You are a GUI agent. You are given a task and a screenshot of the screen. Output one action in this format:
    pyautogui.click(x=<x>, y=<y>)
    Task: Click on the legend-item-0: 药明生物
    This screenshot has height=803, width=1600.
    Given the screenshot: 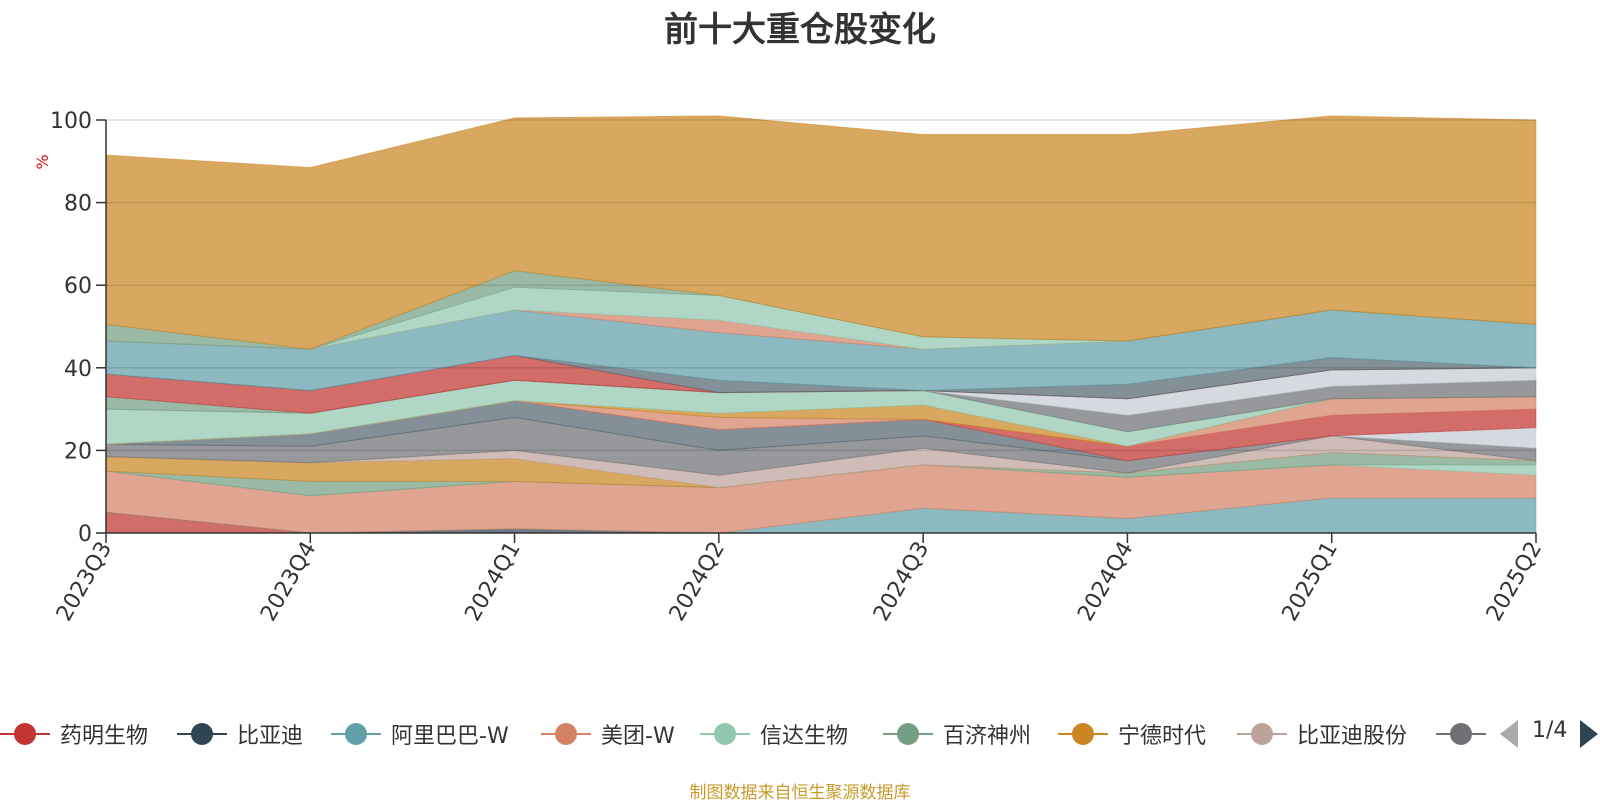 What is the action you would take?
    pyautogui.click(x=74, y=734)
    